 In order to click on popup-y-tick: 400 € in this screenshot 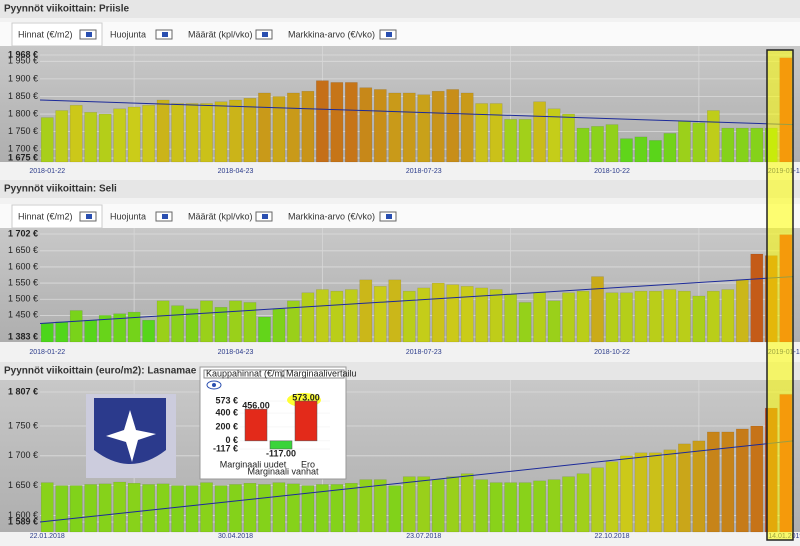, I will do `click(226, 412)`.